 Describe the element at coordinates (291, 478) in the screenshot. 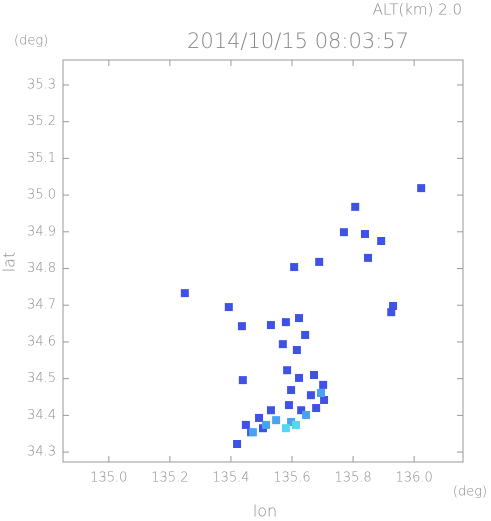

I see `x-tick-label: 135.6` at that location.